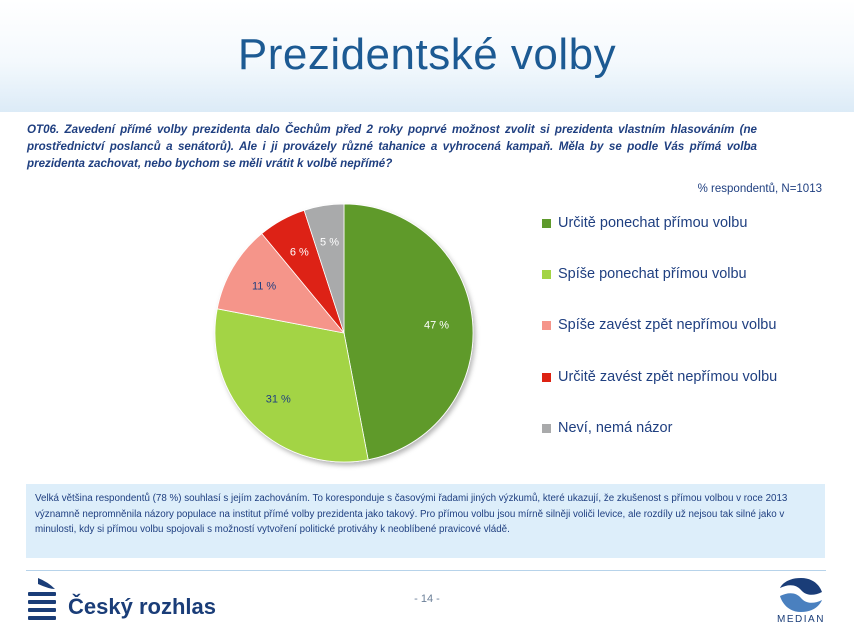 This screenshot has width=854, height=635. I want to click on median-logo-text: MEDIAN, so click(801, 619).